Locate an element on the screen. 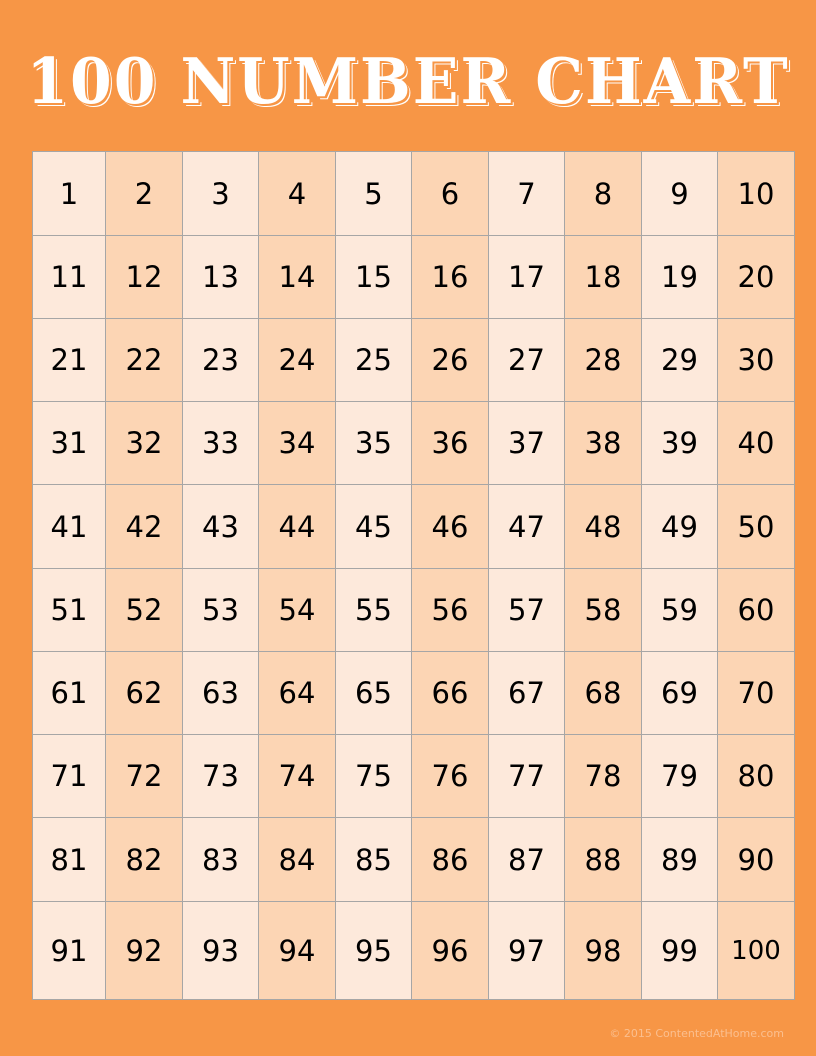  number-cell: 11 is located at coordinates (69, 277).